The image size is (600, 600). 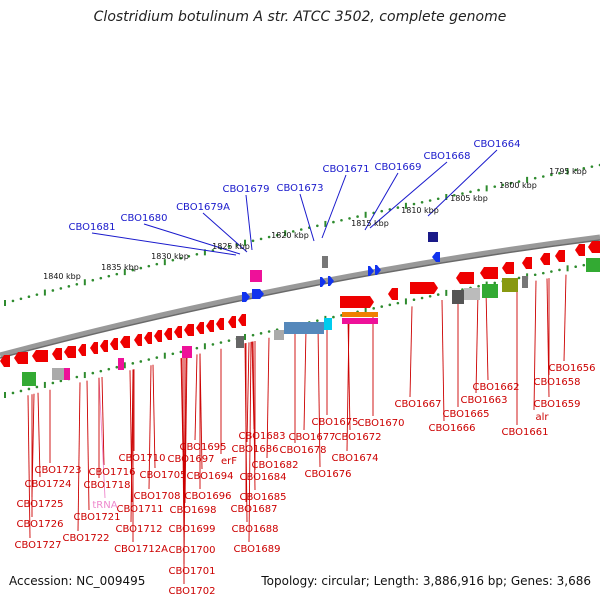 What do you see at coordinates (92, 227) in the screenshot?
I see `upper-gene-label: CBO1681` at bounding box center [92, 227].